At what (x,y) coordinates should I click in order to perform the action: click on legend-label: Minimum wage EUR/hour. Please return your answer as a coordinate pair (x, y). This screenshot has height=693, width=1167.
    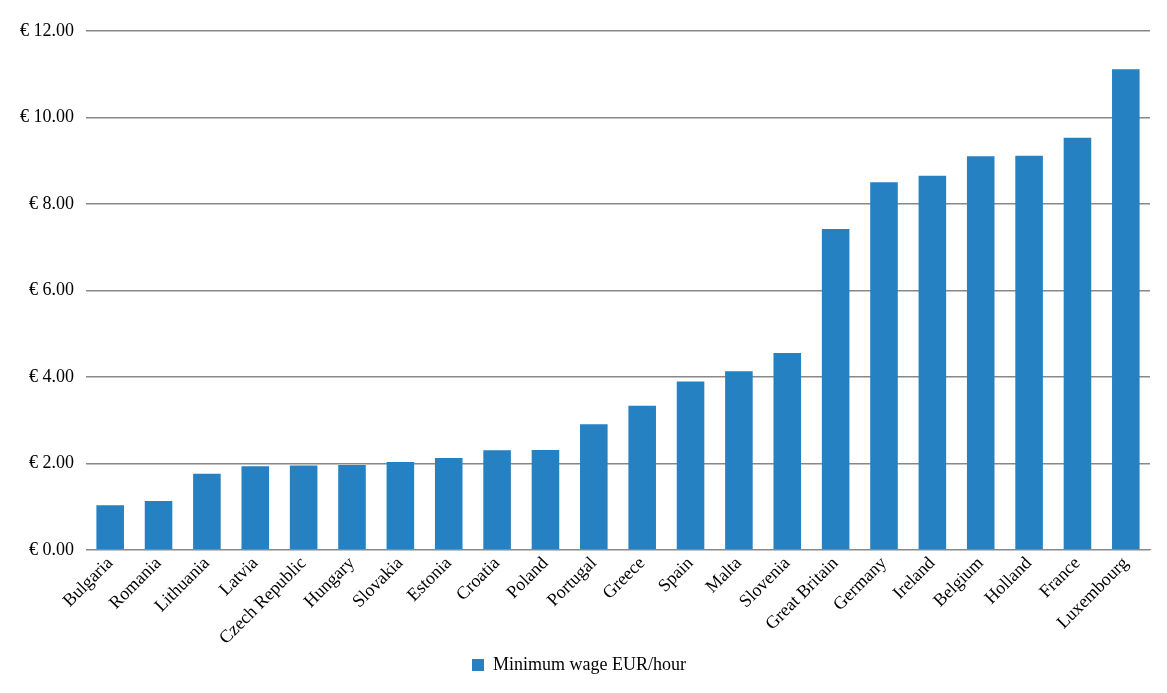
    Looking at the image, I should click on (589, 663).